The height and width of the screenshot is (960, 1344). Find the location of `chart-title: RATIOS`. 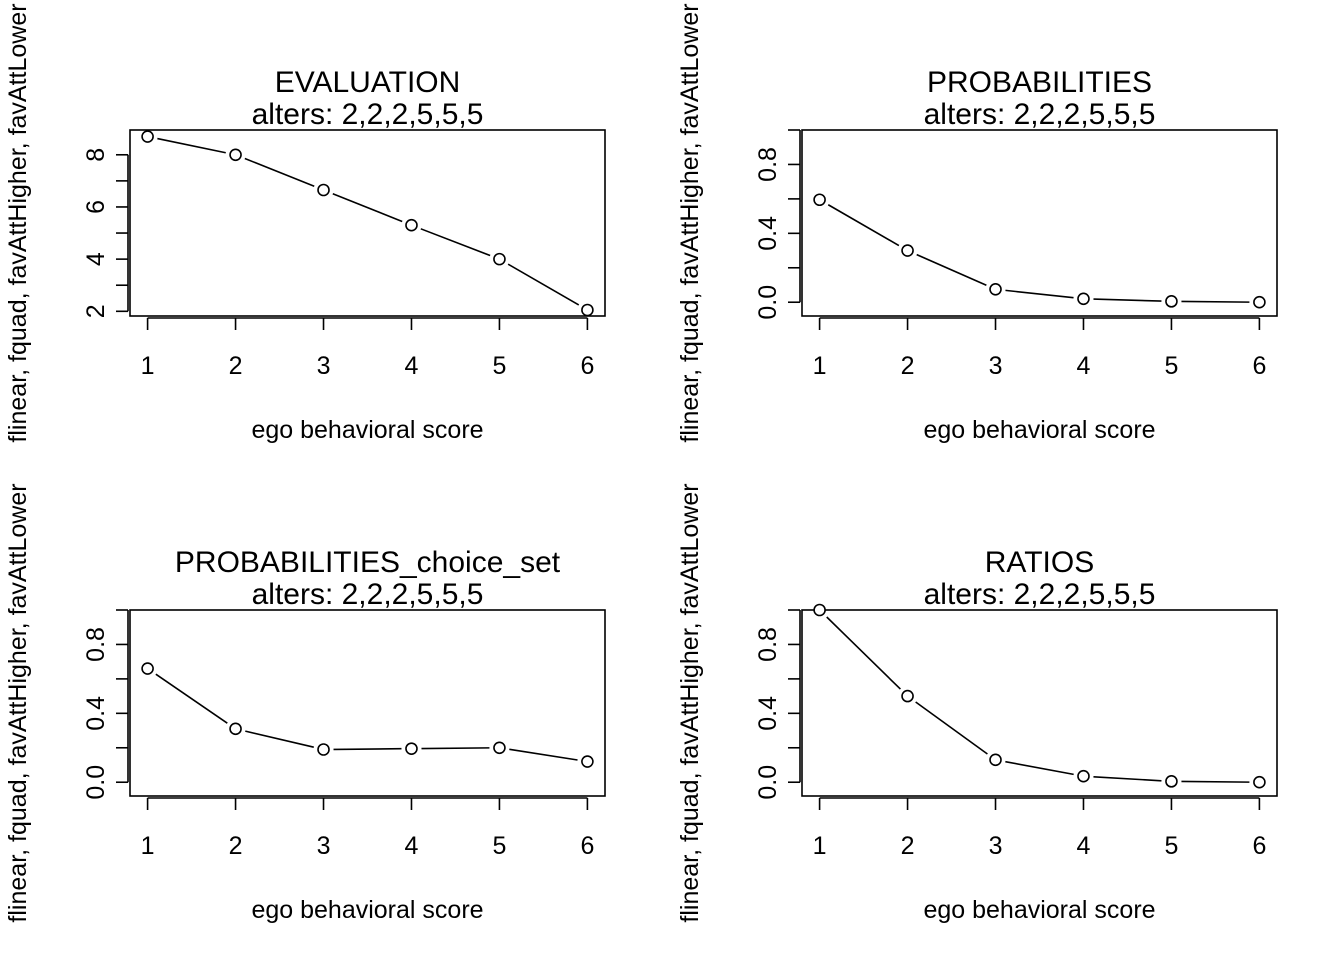

chart-title: RATIOS is located at coordinates (1039, 562).